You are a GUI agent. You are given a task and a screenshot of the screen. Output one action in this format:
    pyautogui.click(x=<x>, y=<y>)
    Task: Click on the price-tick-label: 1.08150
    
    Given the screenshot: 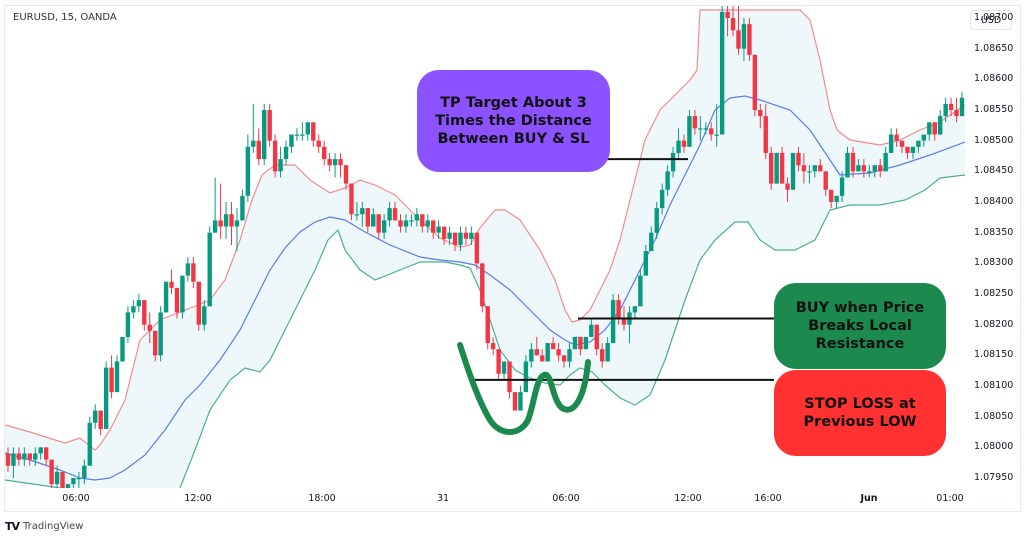 What is the action you would take?
    pyautogui.click(x=994, y=355)
    